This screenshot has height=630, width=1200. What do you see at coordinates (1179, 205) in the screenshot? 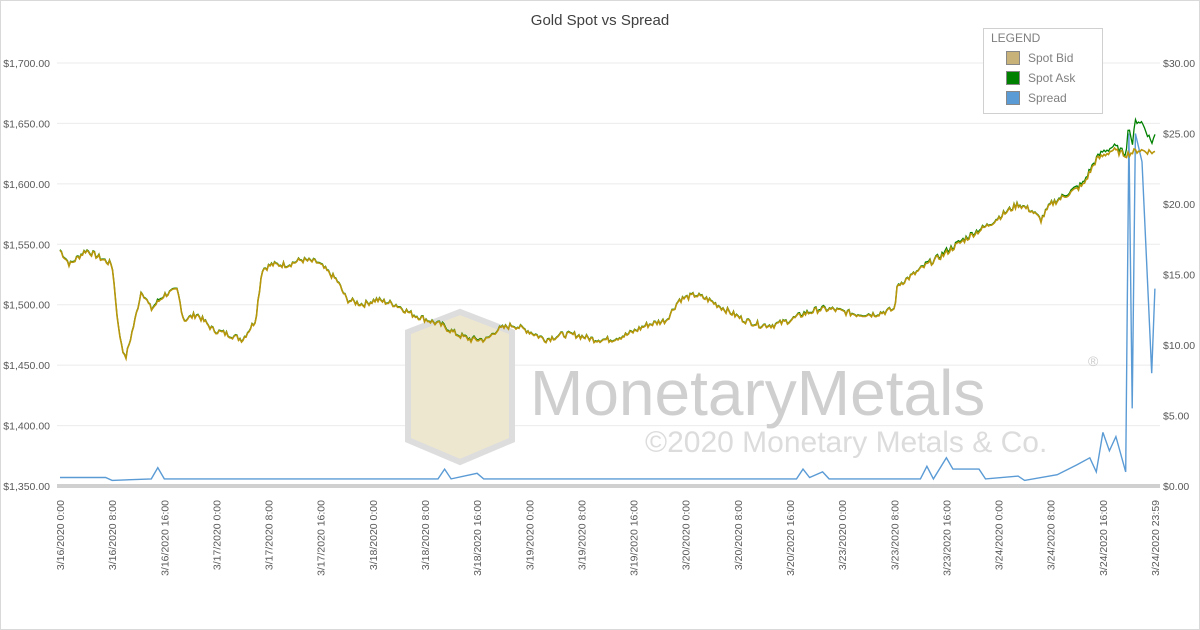
I see `right-tick-label: $20.00` at bounding box center [1179, 205].